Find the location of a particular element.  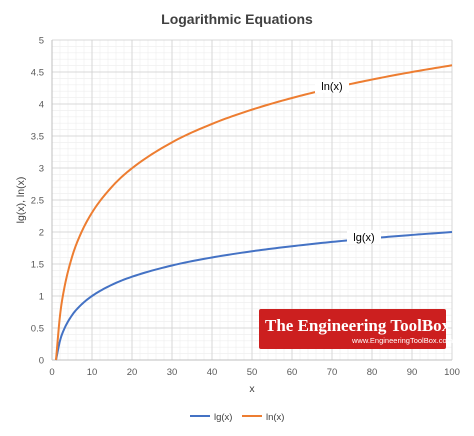

annotation-background-ln-x is located at coordinates (332, 86).